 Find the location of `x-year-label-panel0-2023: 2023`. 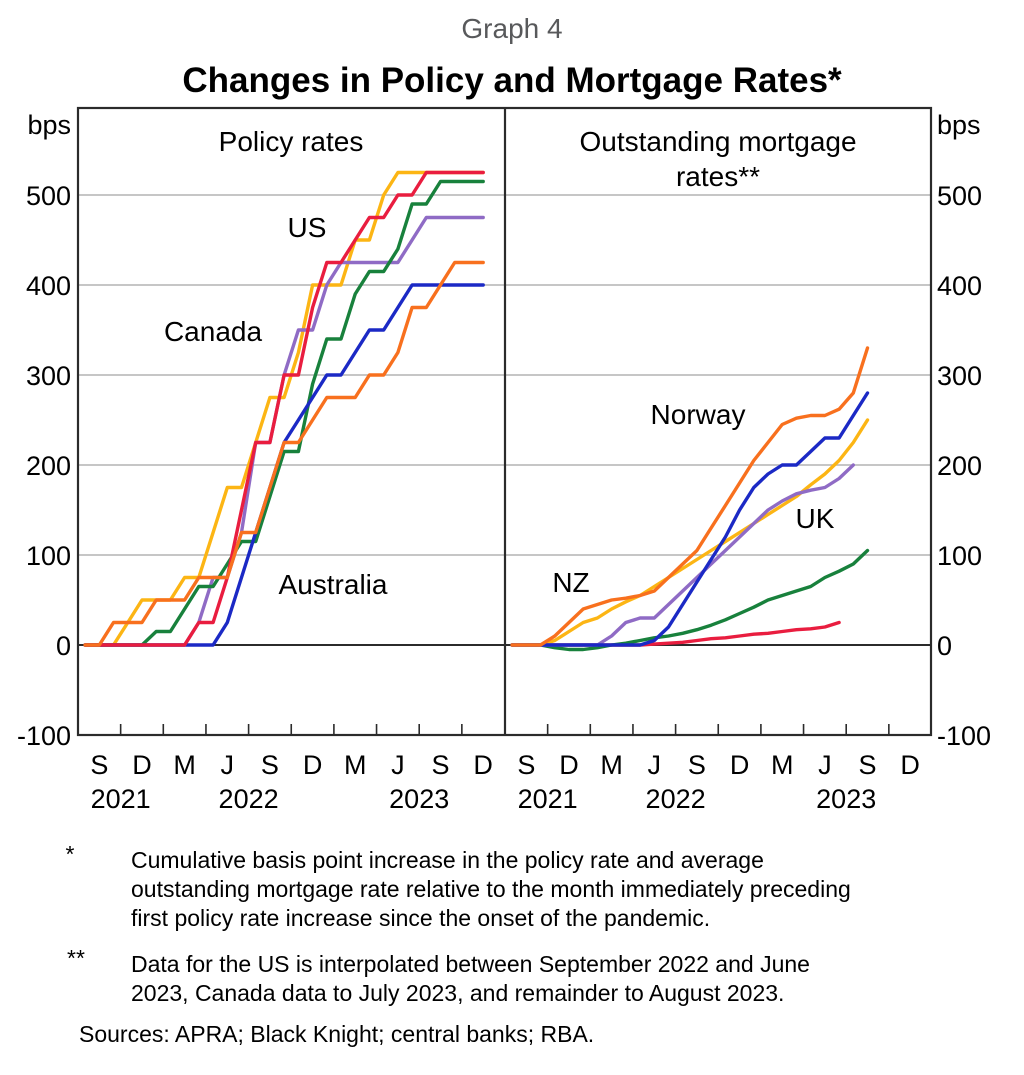

x-year-label-panel0-2023: 2023 is located at coordinates (419, 799).